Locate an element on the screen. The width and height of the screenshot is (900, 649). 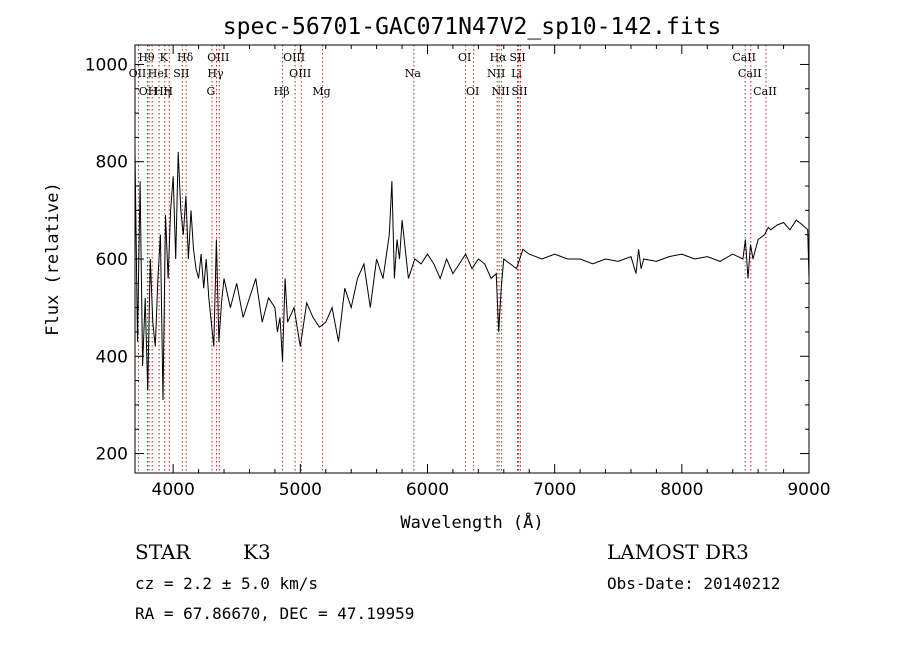
line-marker-label: OH is located at coordinates (148, 91).